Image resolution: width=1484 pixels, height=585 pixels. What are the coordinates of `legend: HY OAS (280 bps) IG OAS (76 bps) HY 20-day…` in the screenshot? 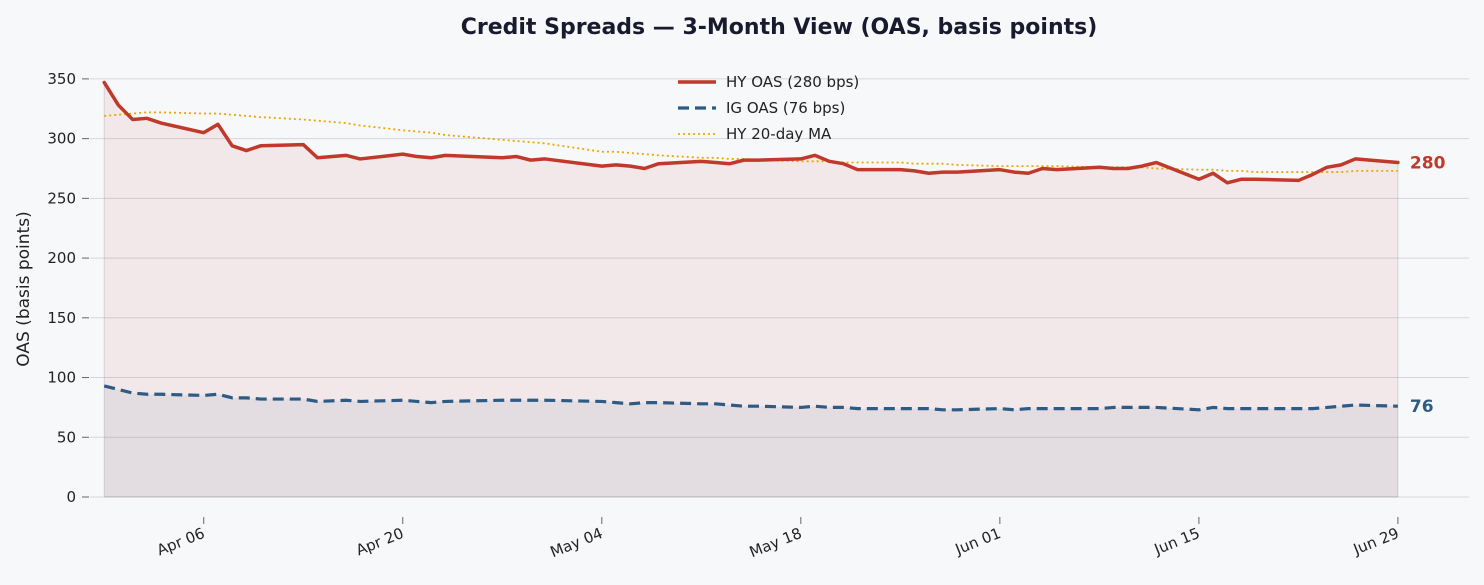 It's located at (768, 108).